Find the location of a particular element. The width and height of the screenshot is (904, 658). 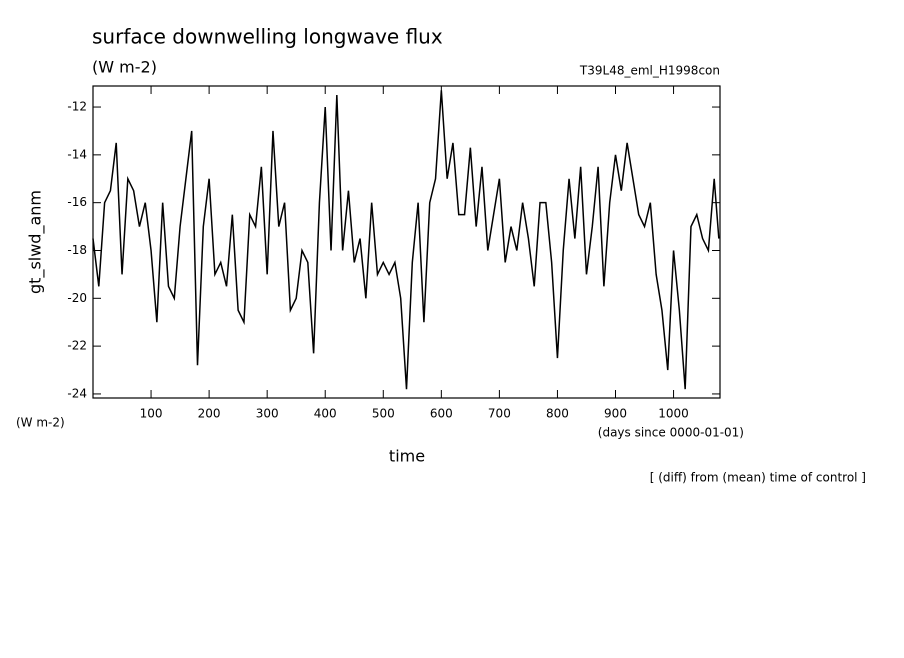

x-tick-label: 1000 is located at coordinates (673, 414).